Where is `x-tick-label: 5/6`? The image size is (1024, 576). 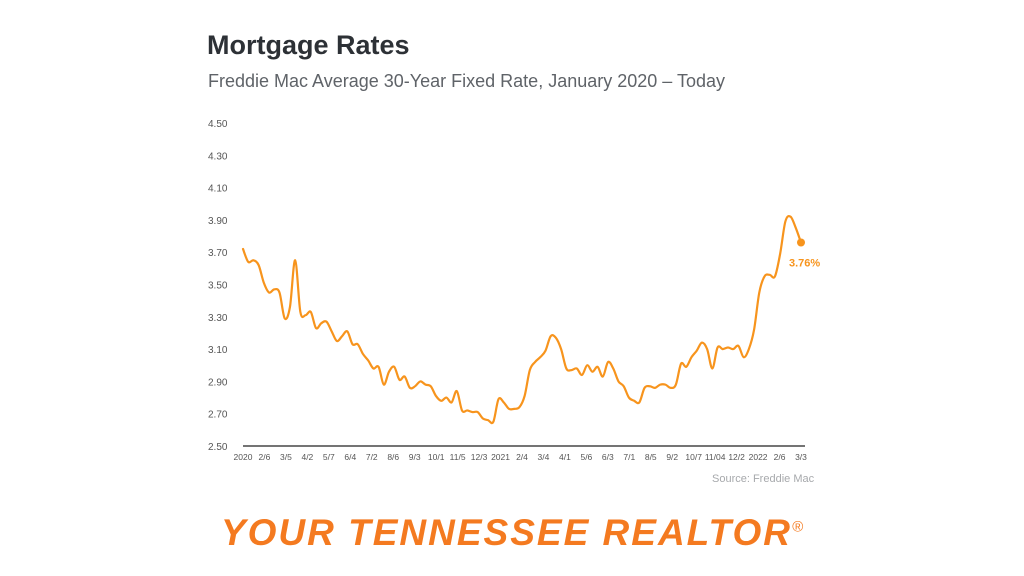
x-tick-label: 5/6 is located at coordinates (586, 457).